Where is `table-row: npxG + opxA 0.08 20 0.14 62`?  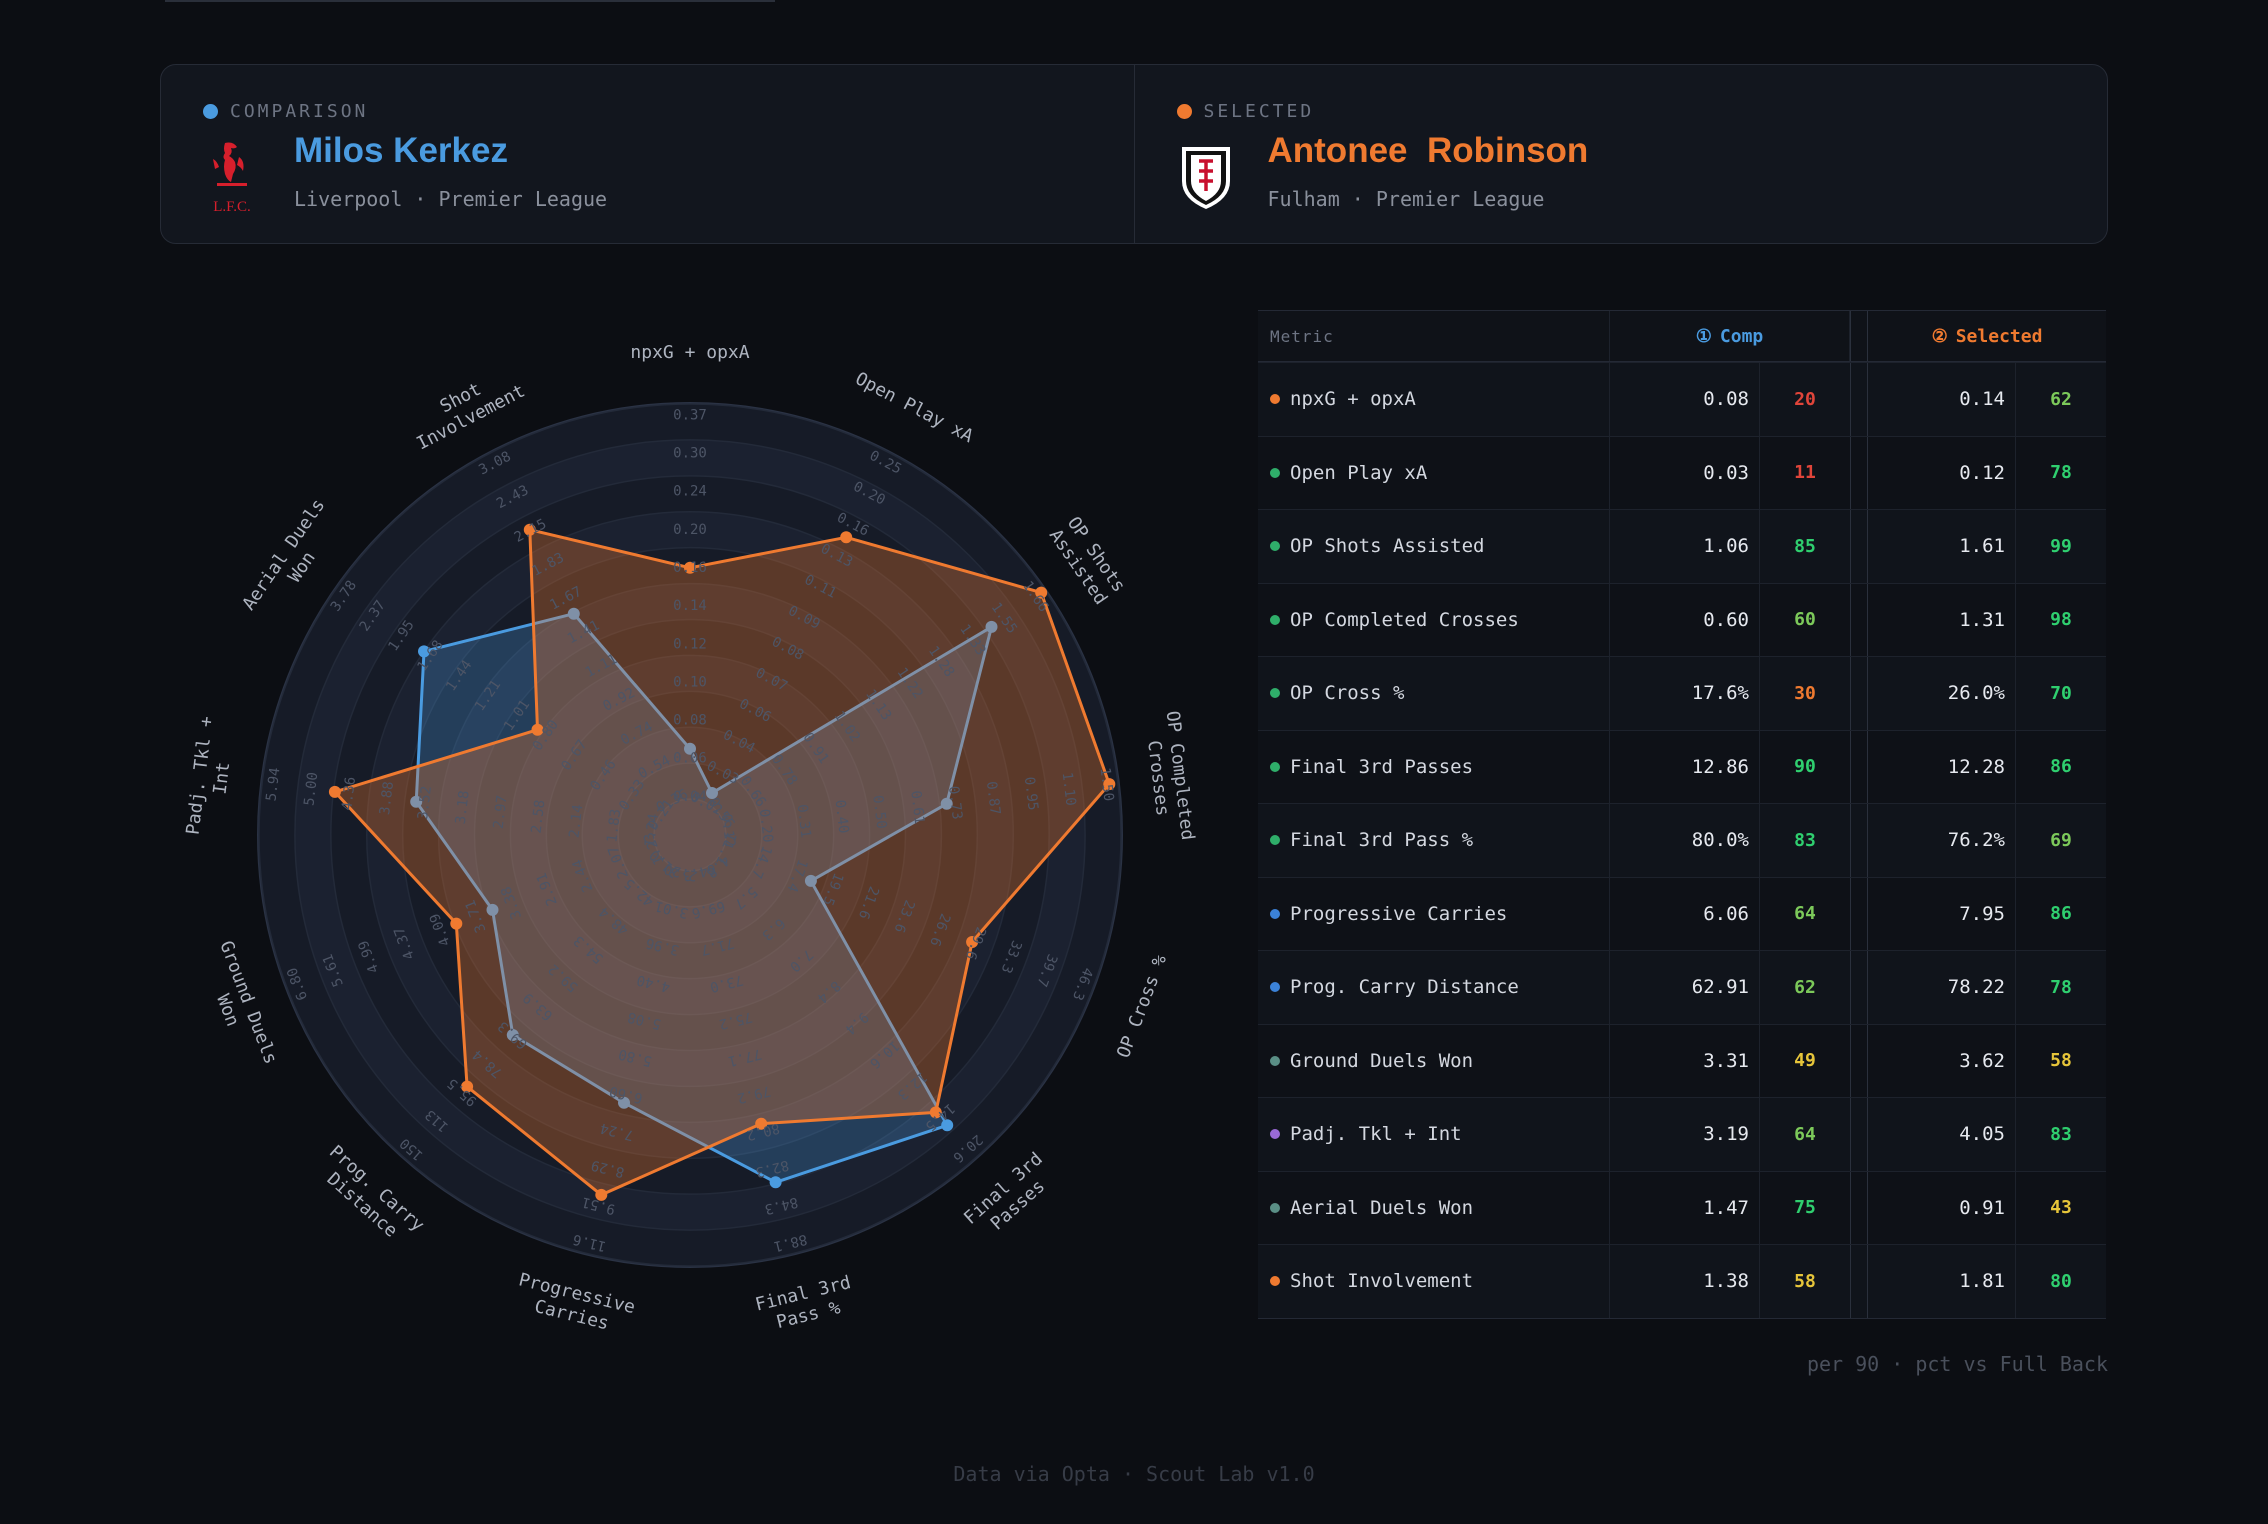 table-row: npxG + opxA 0.08 20 0.14 62 is located at coordinates (1682, 399).